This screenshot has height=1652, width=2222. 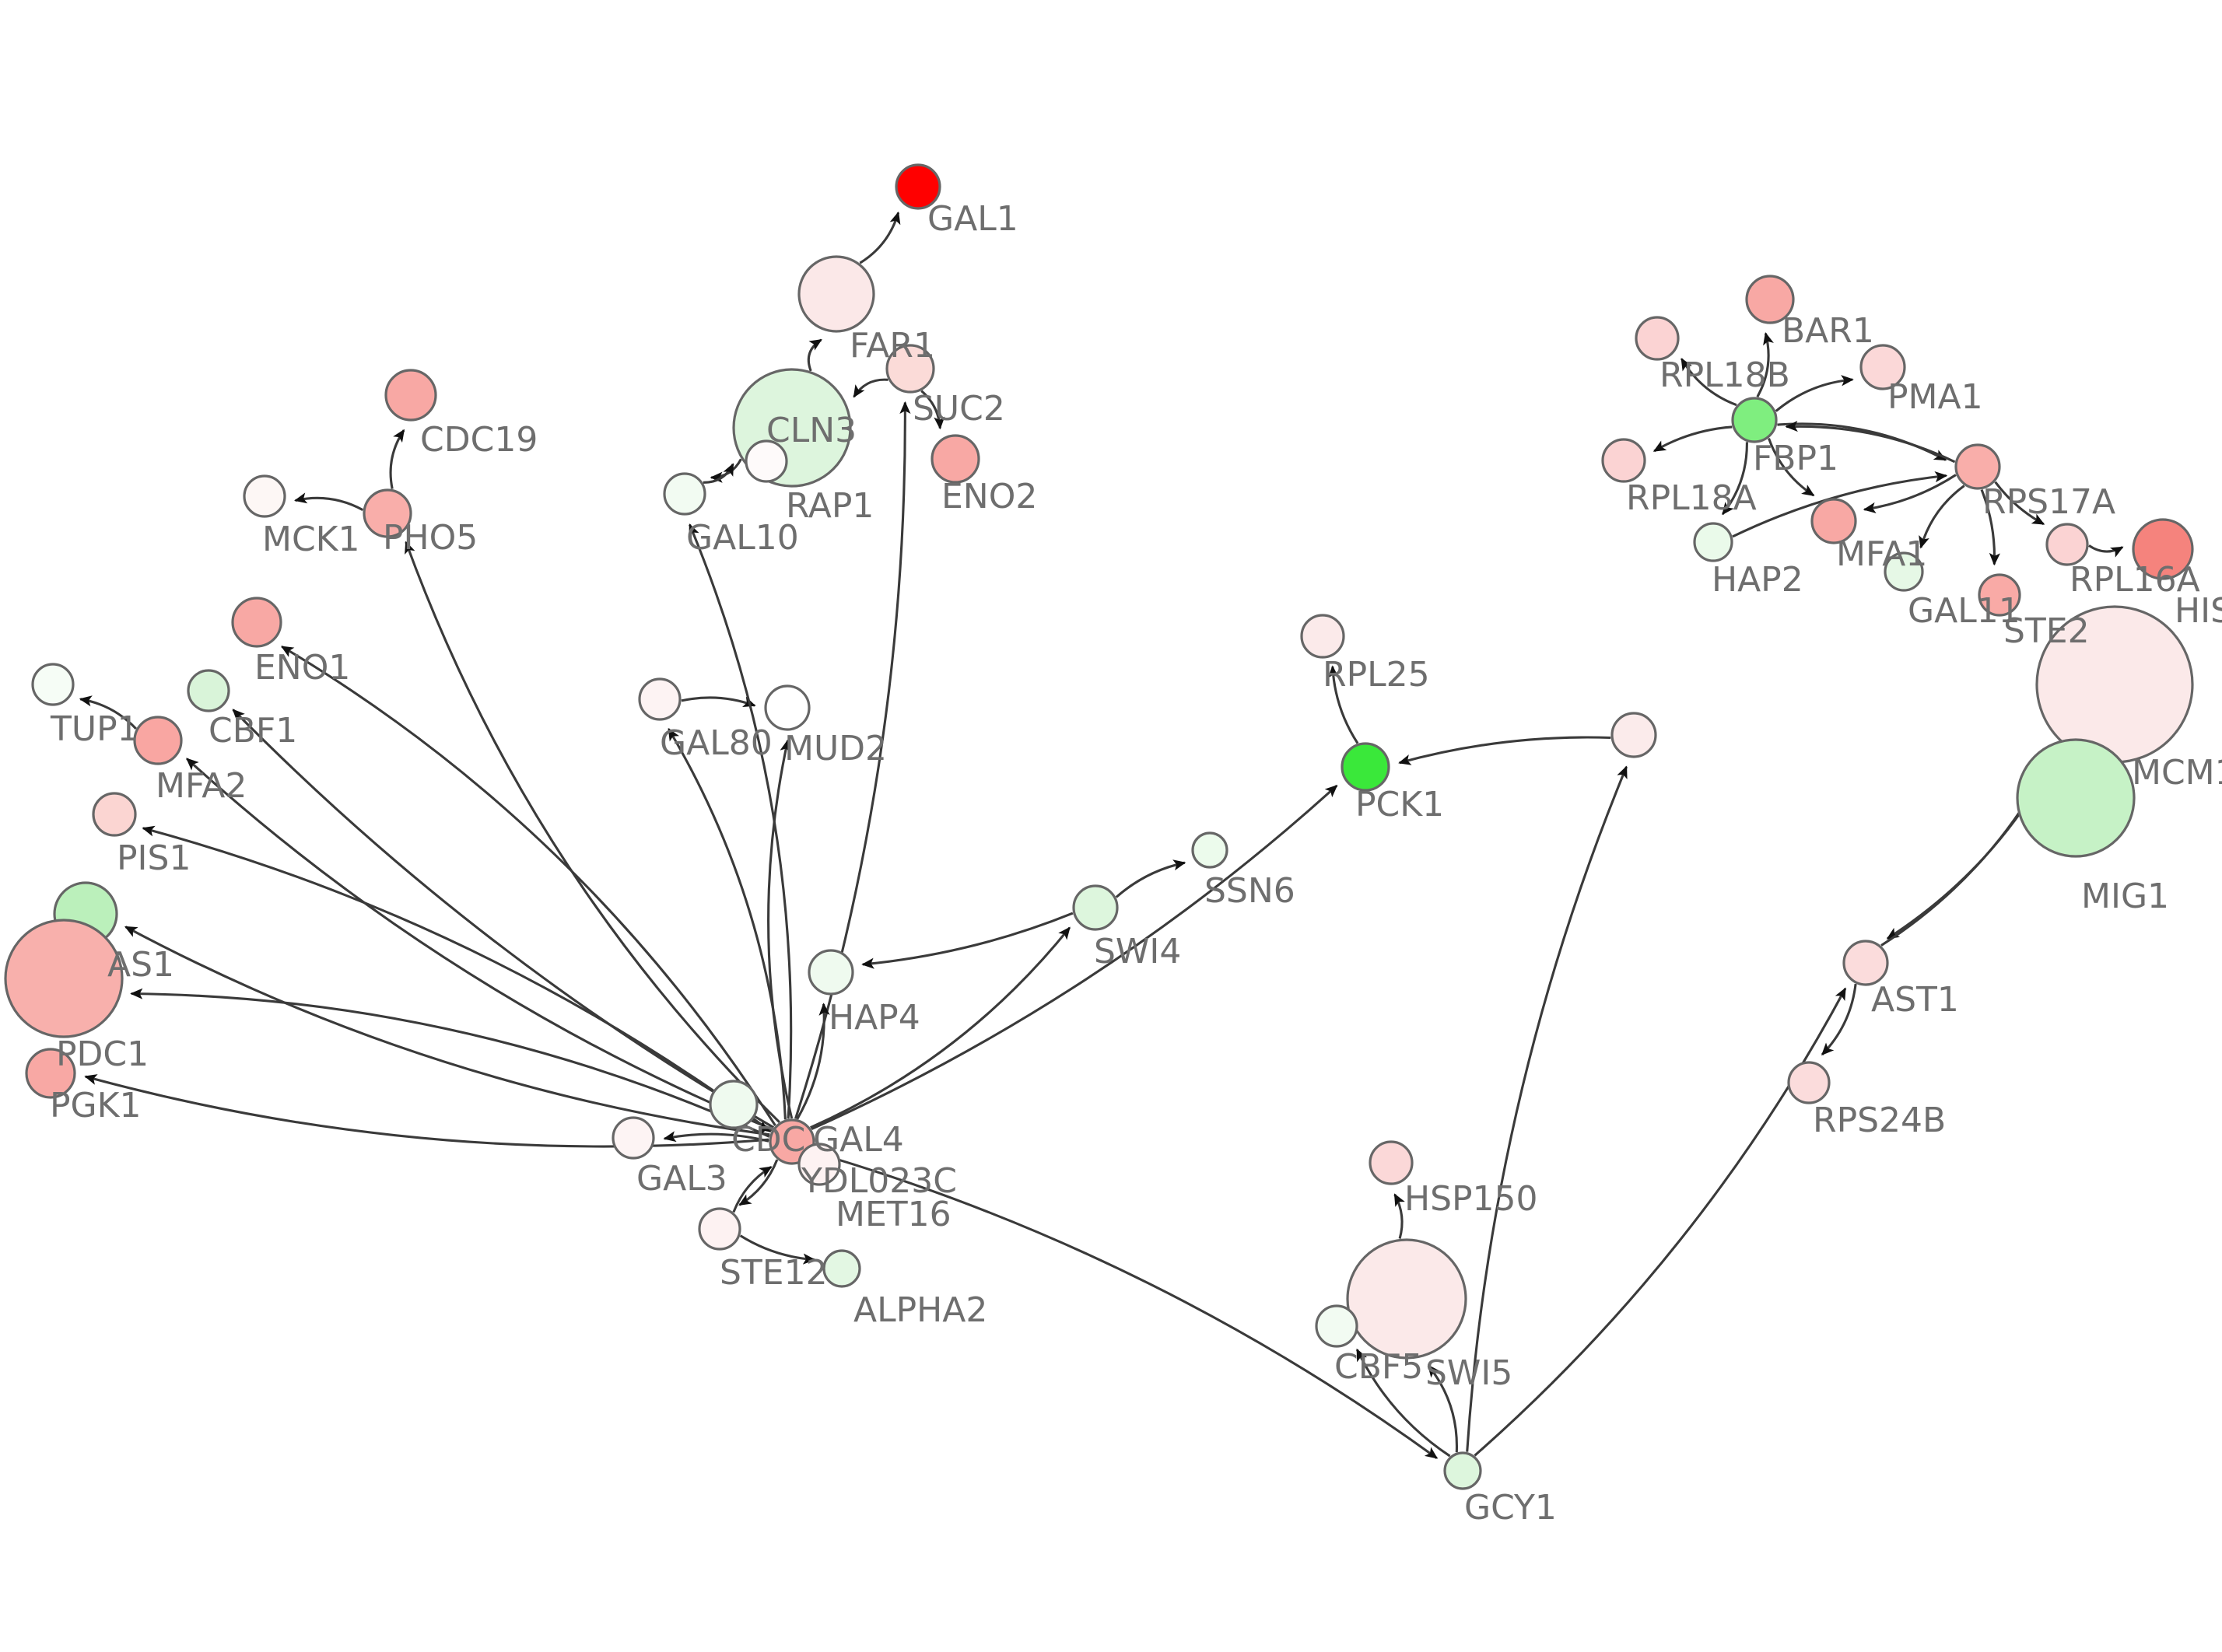 I want to click on node-pis1, so click(x=114, y=815).